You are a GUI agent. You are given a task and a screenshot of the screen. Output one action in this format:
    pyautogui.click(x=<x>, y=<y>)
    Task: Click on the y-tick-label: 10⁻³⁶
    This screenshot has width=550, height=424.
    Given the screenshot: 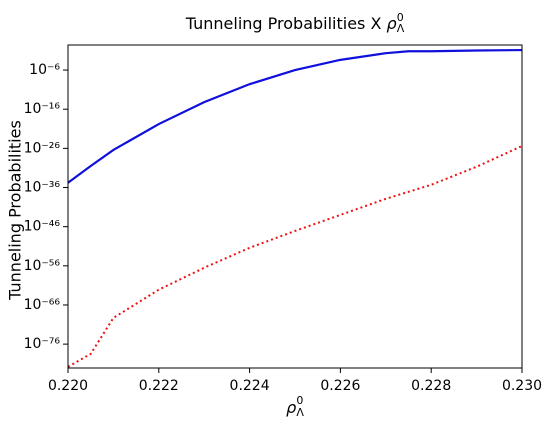 What is the action you would take?
    pyautogui.click(x=42, y=188)
    